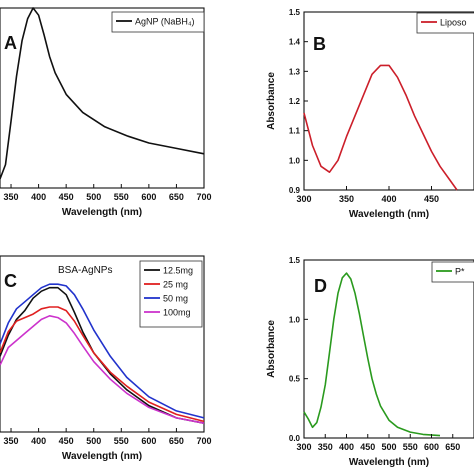 This screenshot has width=474, height=474. What do you see at coordinates (295, 438) in the screenshot?
I see `y-tick-label: 0.0` at bounding box center [295, 438].